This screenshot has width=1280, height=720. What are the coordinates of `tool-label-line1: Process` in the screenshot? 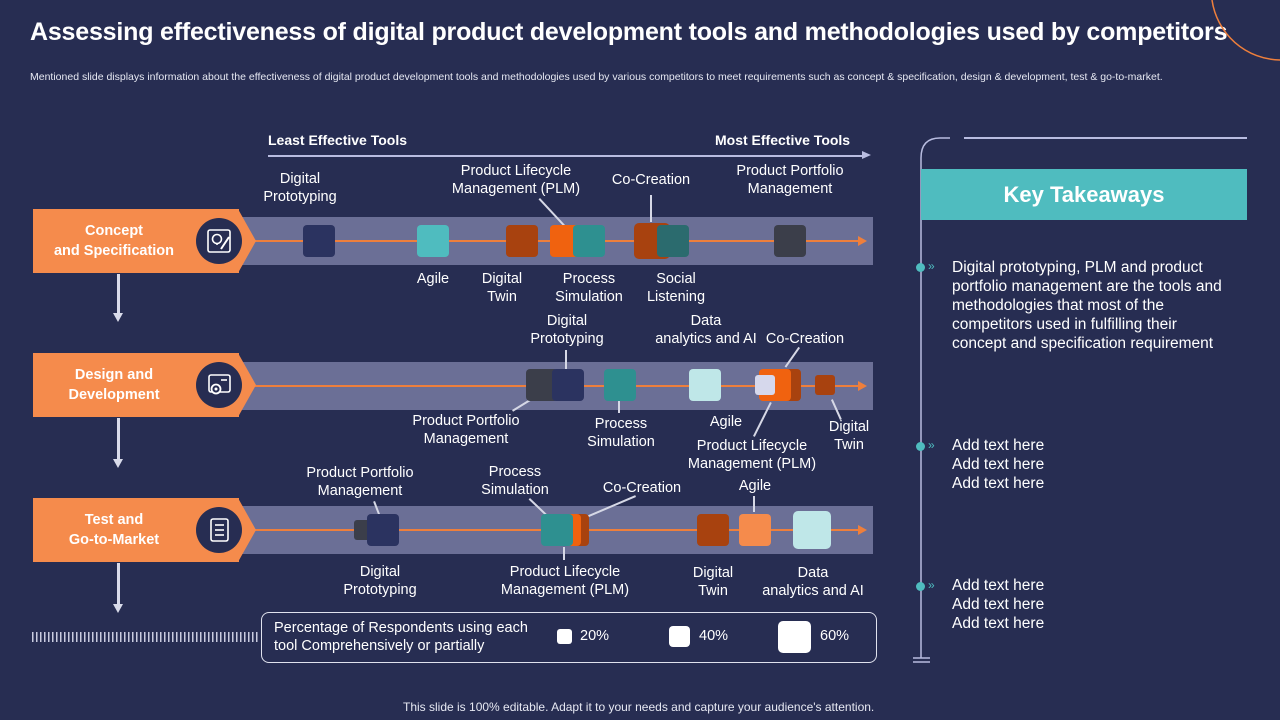 It's located at (589, 279).